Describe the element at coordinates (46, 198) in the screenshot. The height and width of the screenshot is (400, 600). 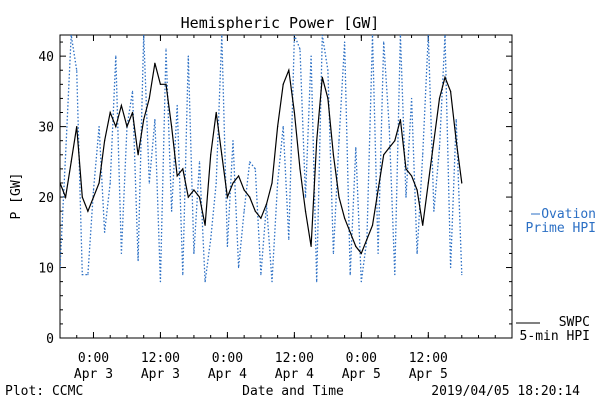
I see `y-tick-label: 20` at that location.